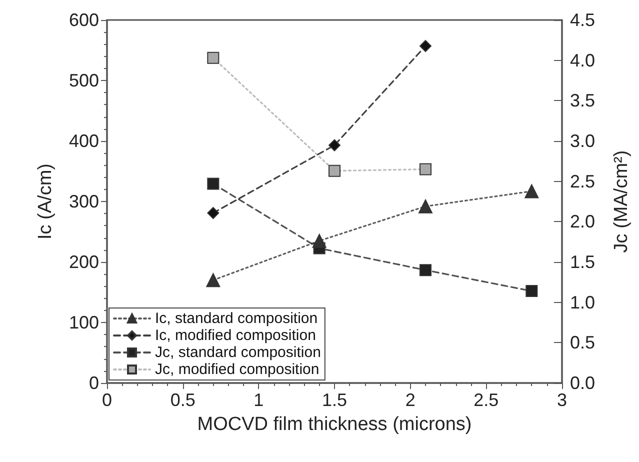 Image resolution: width=639 pixels, height=462 pixels. What do you see at coordinates (583, 302) in the screenshot?
I see `y2-tick-label: 1.0` at bounding box center [583, 302].